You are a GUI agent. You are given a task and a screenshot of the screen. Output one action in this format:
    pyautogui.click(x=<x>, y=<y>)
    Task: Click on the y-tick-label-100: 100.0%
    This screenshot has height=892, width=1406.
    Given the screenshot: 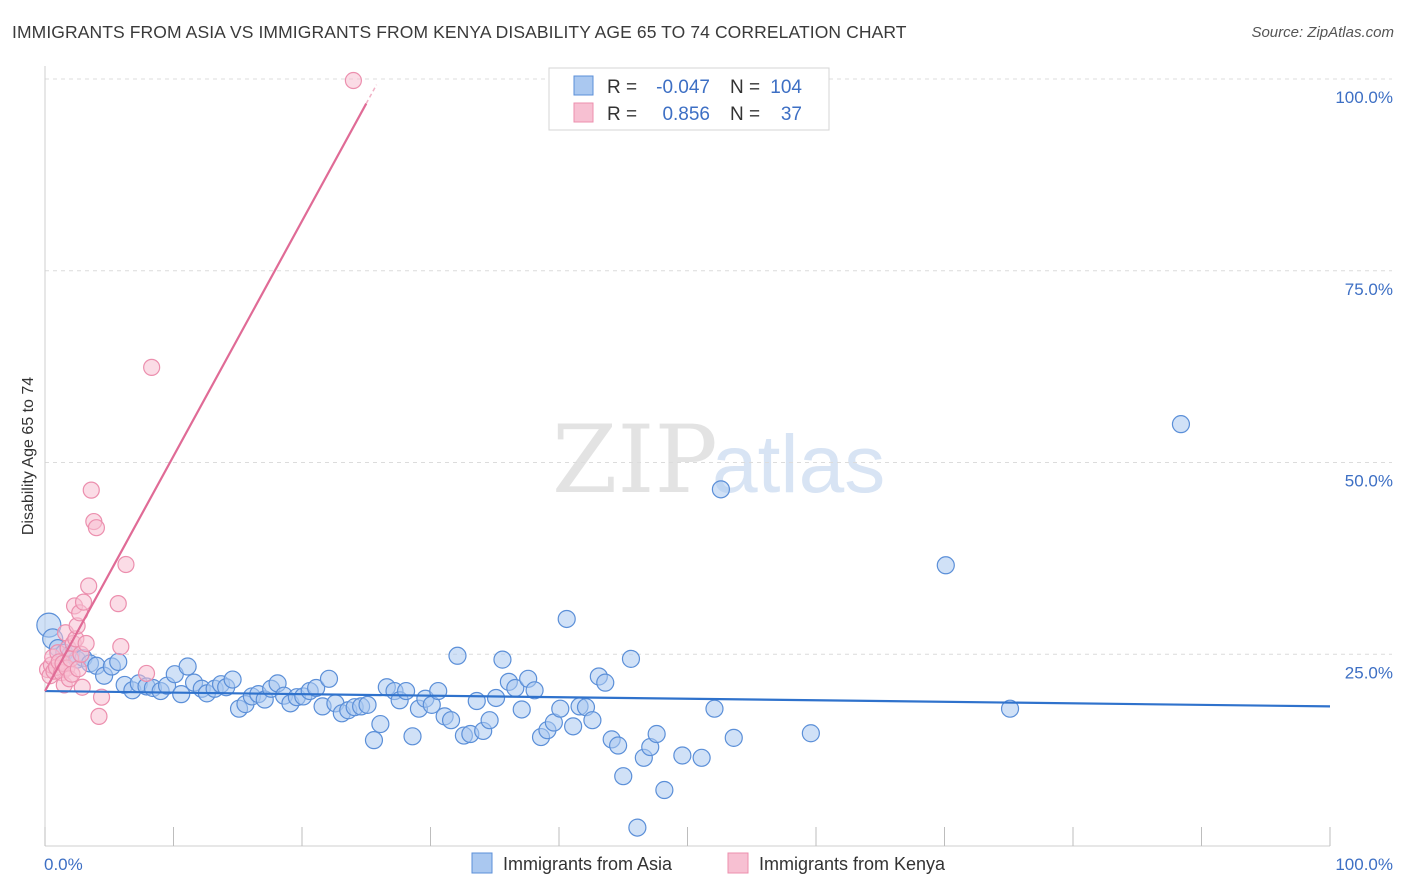 What is the action you would take?
    pyautogui.click(x=1364, y=97)
    